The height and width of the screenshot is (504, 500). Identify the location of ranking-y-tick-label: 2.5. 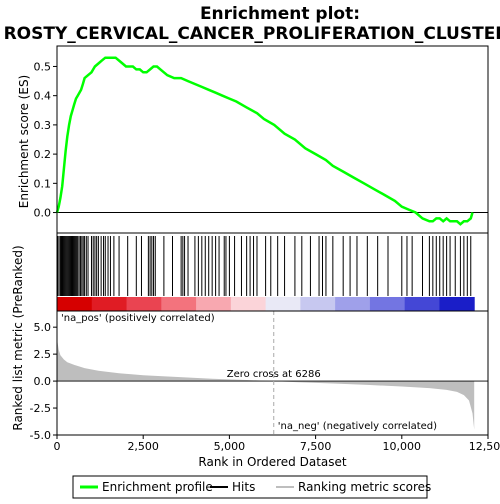
(43, 354).